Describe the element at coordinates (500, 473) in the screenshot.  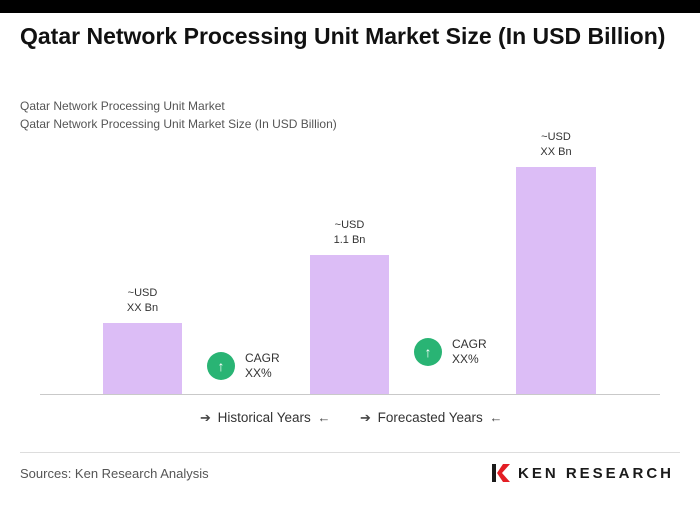
I see `ken-research-k-icon` at that location.